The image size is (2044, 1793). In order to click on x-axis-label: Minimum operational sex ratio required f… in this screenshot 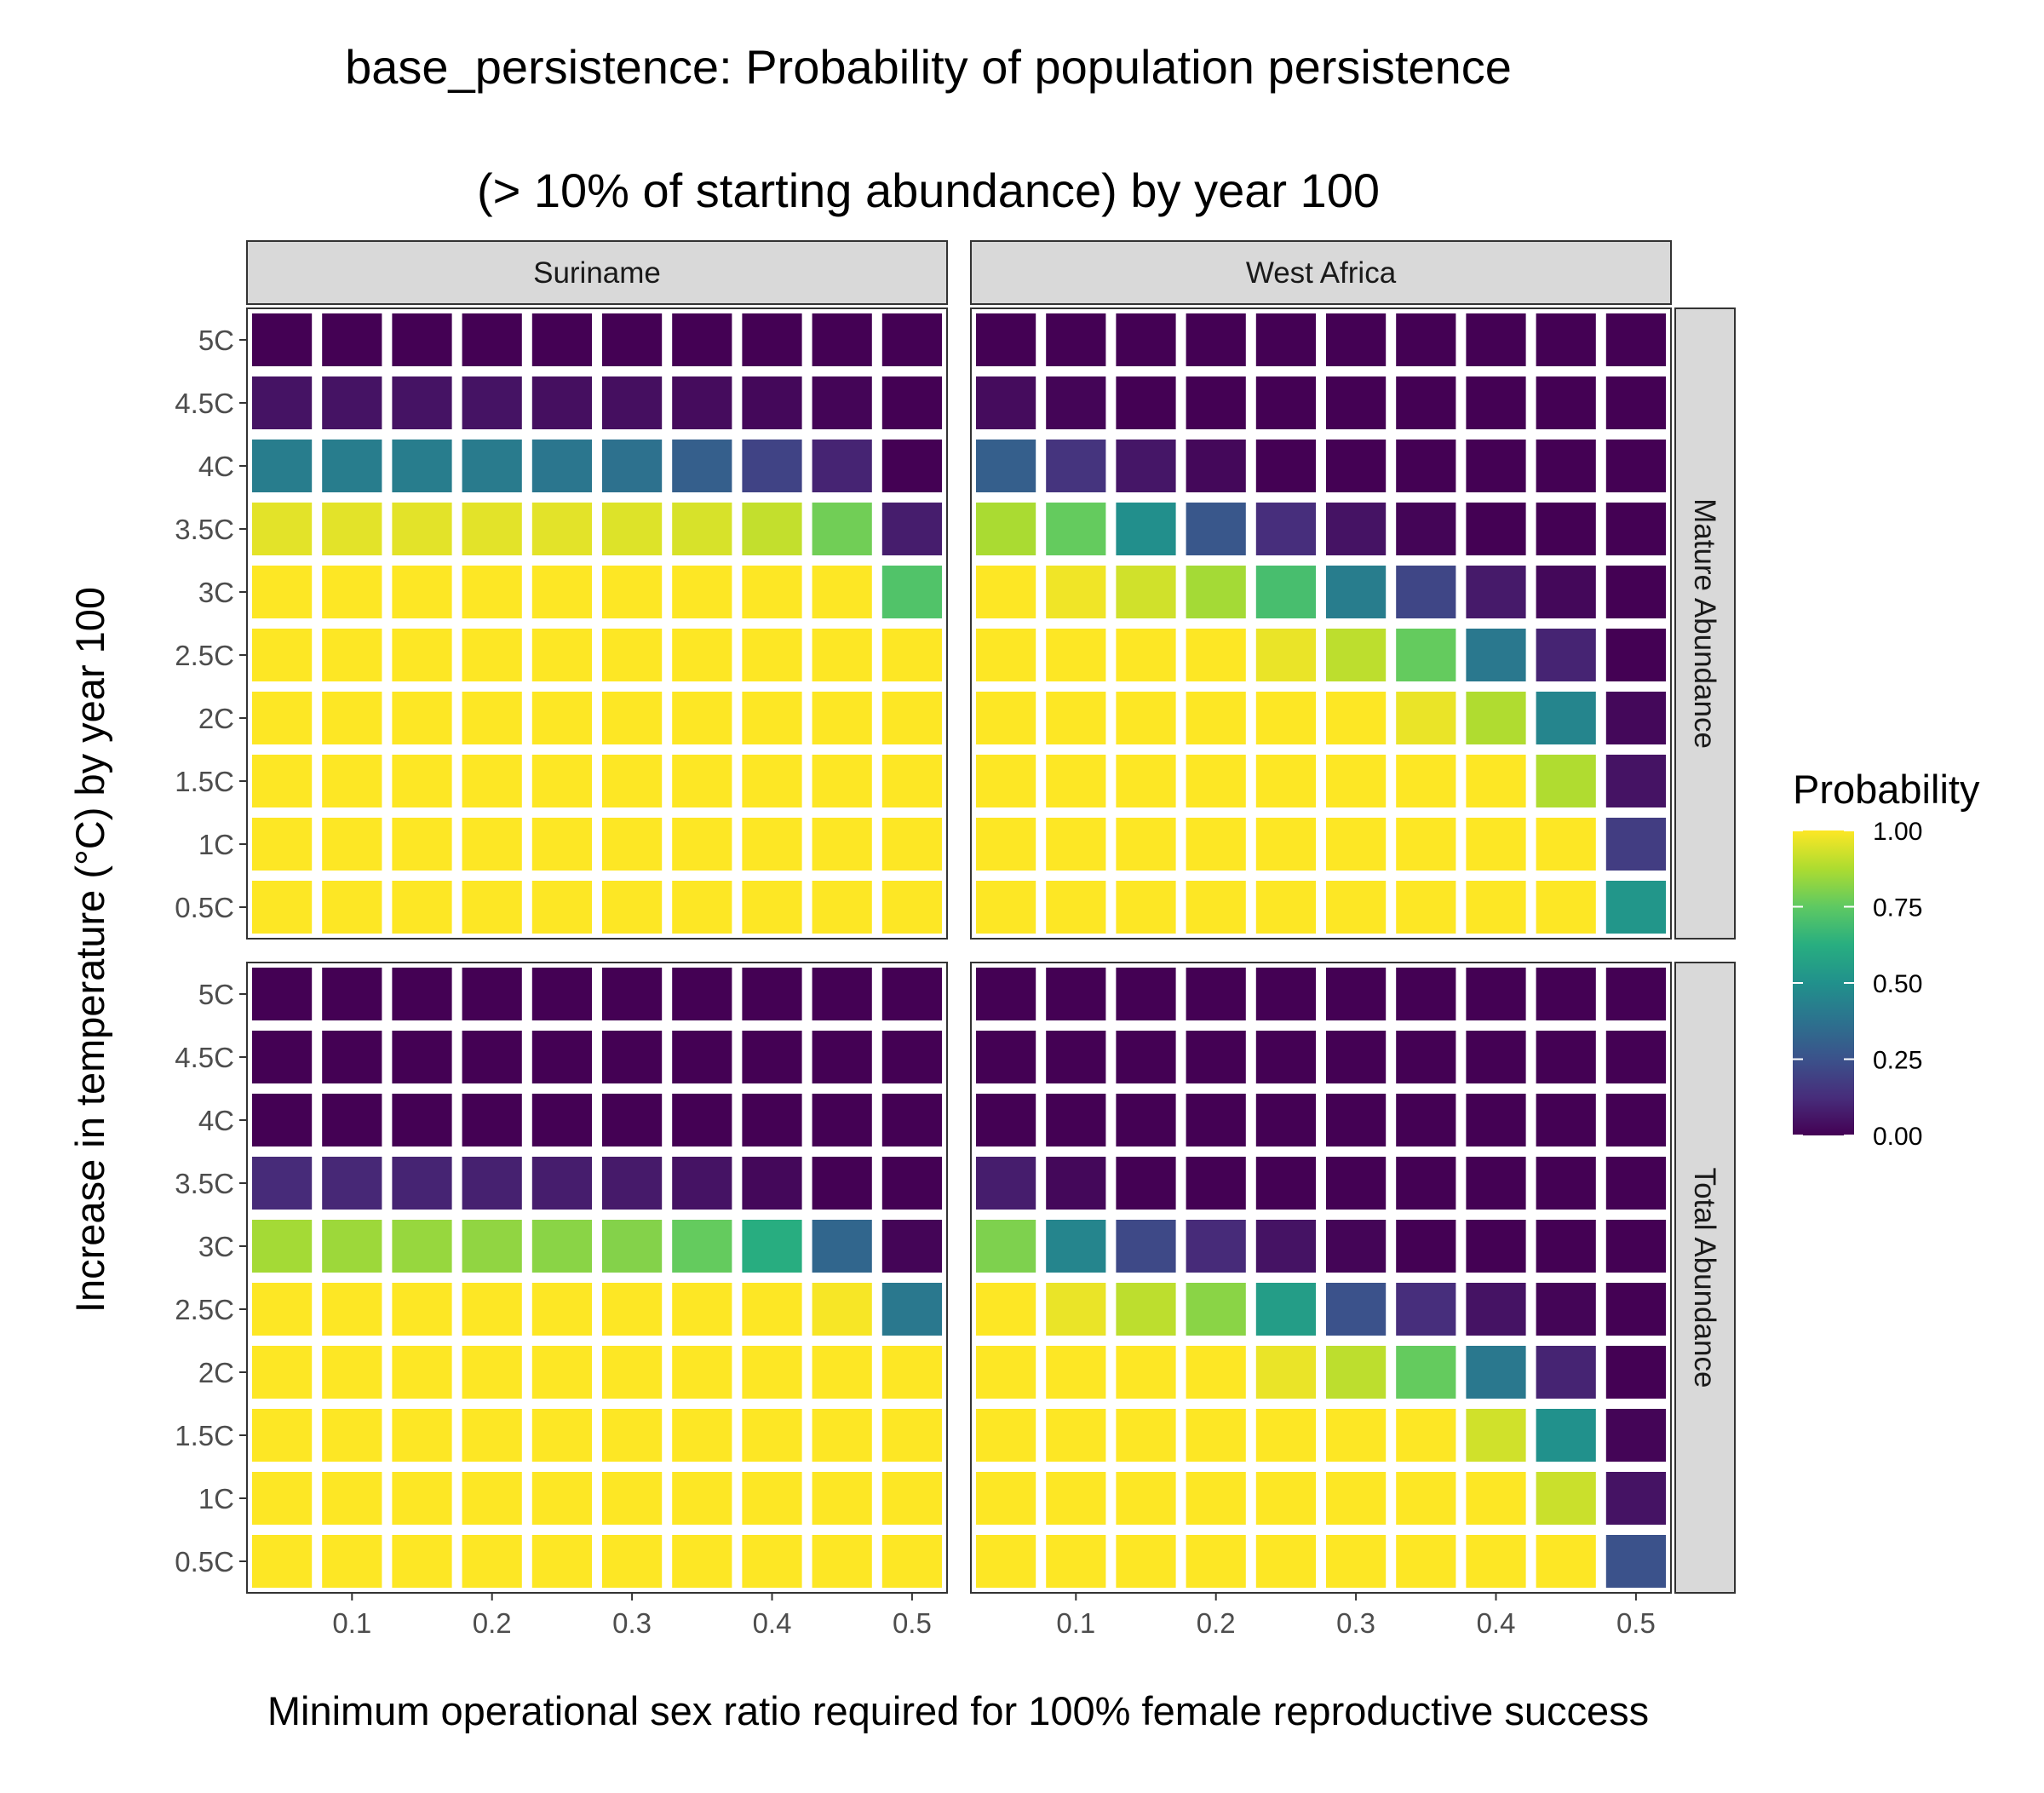, I will do `click(958, 1711)`.